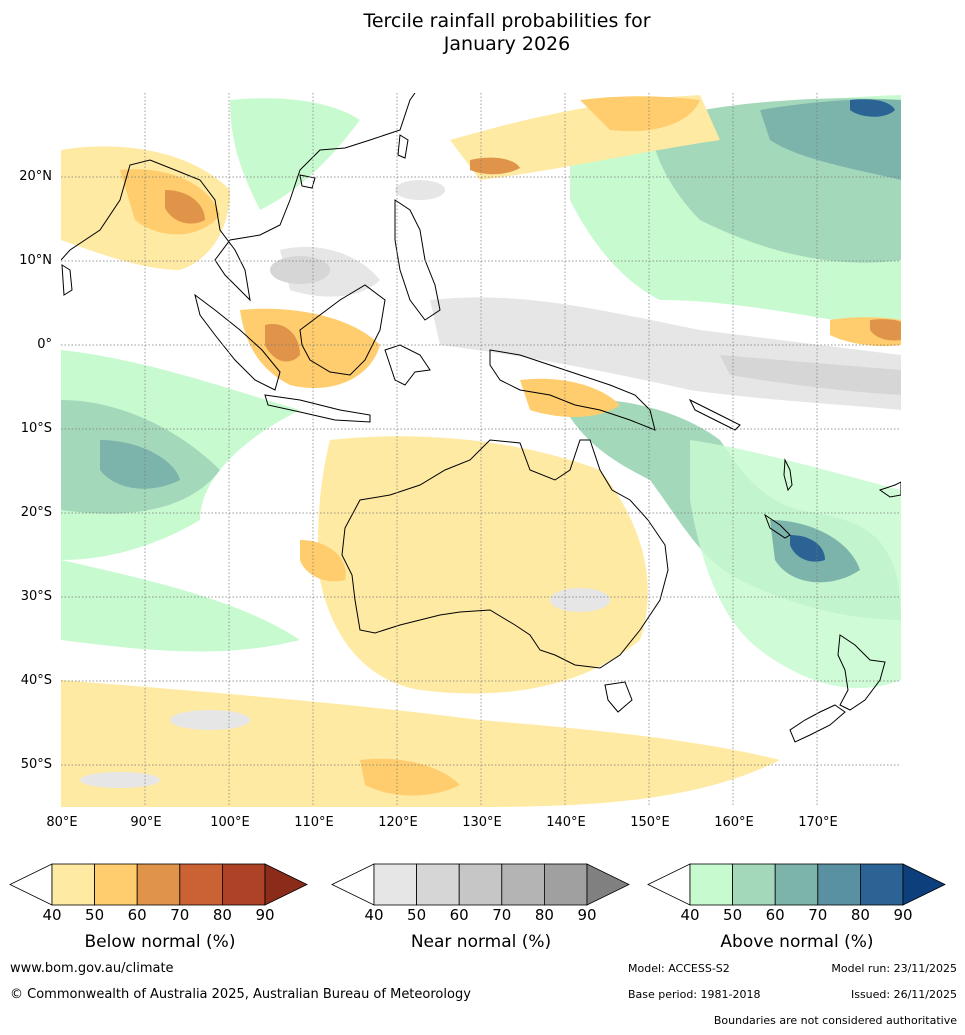  Describe the element at coordinates (44, 344) in the screenshot. I see `lat-label: 0°` at that location.